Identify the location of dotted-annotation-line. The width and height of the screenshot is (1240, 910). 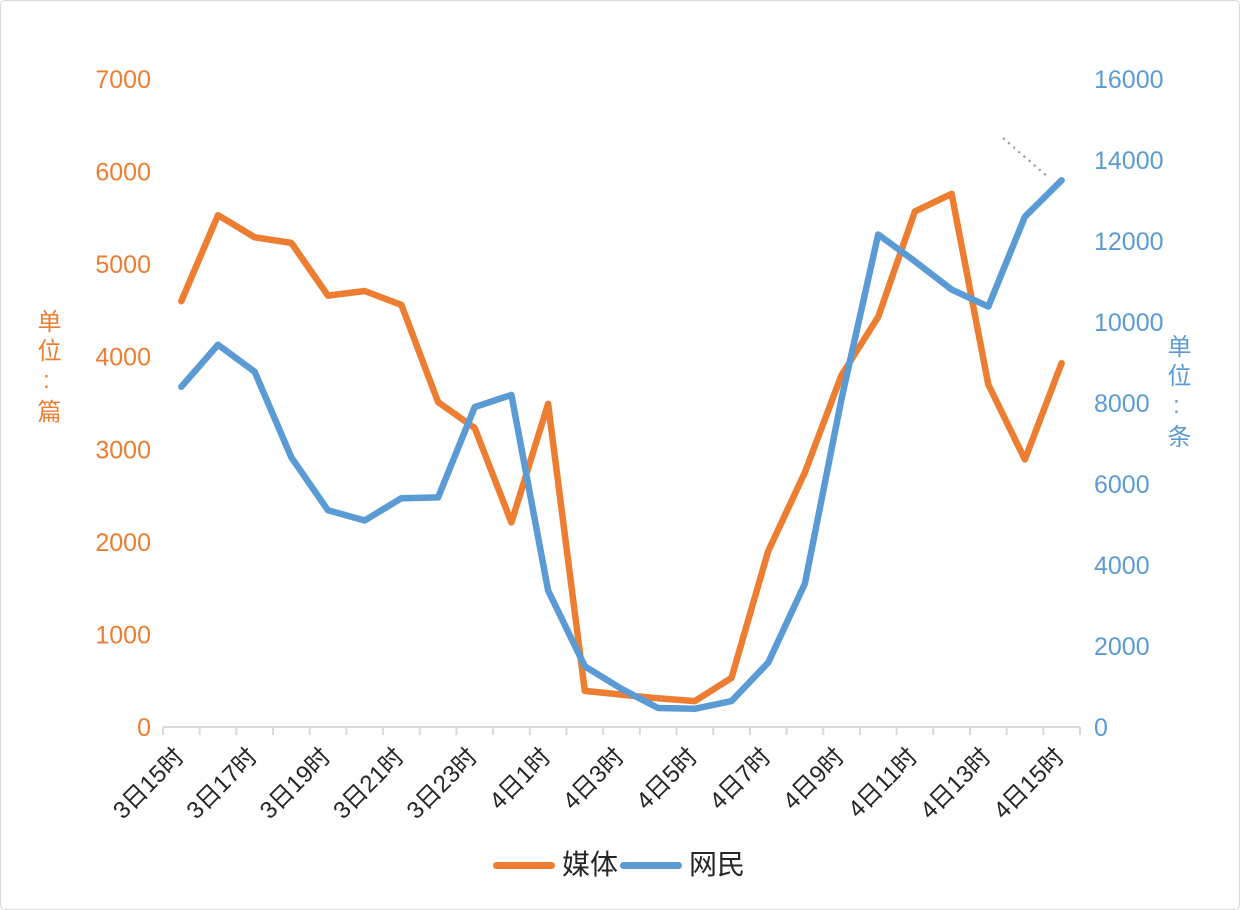
(1025, 157).